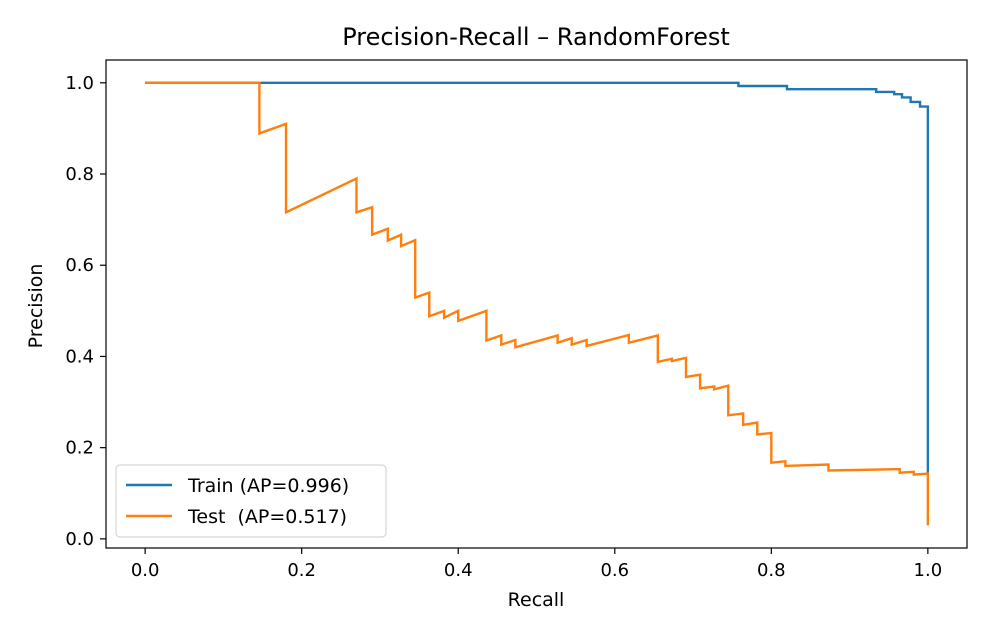 The width and height of the screenshot is (992, 640). I want to click on y-tick-label: 1.0, so click(79, 83).